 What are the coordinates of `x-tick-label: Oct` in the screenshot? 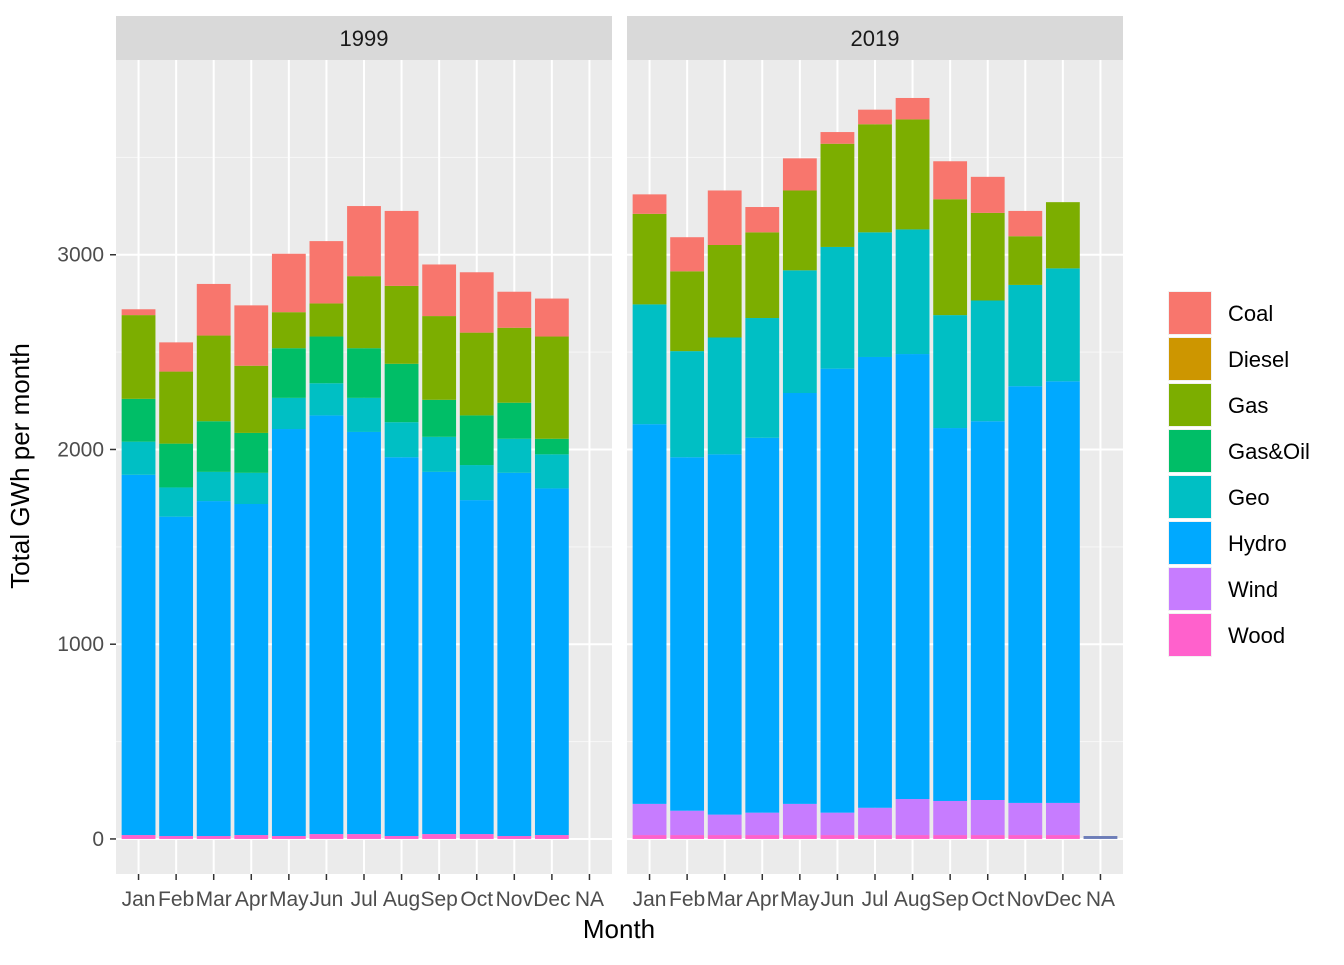 It's located at (987, 899).